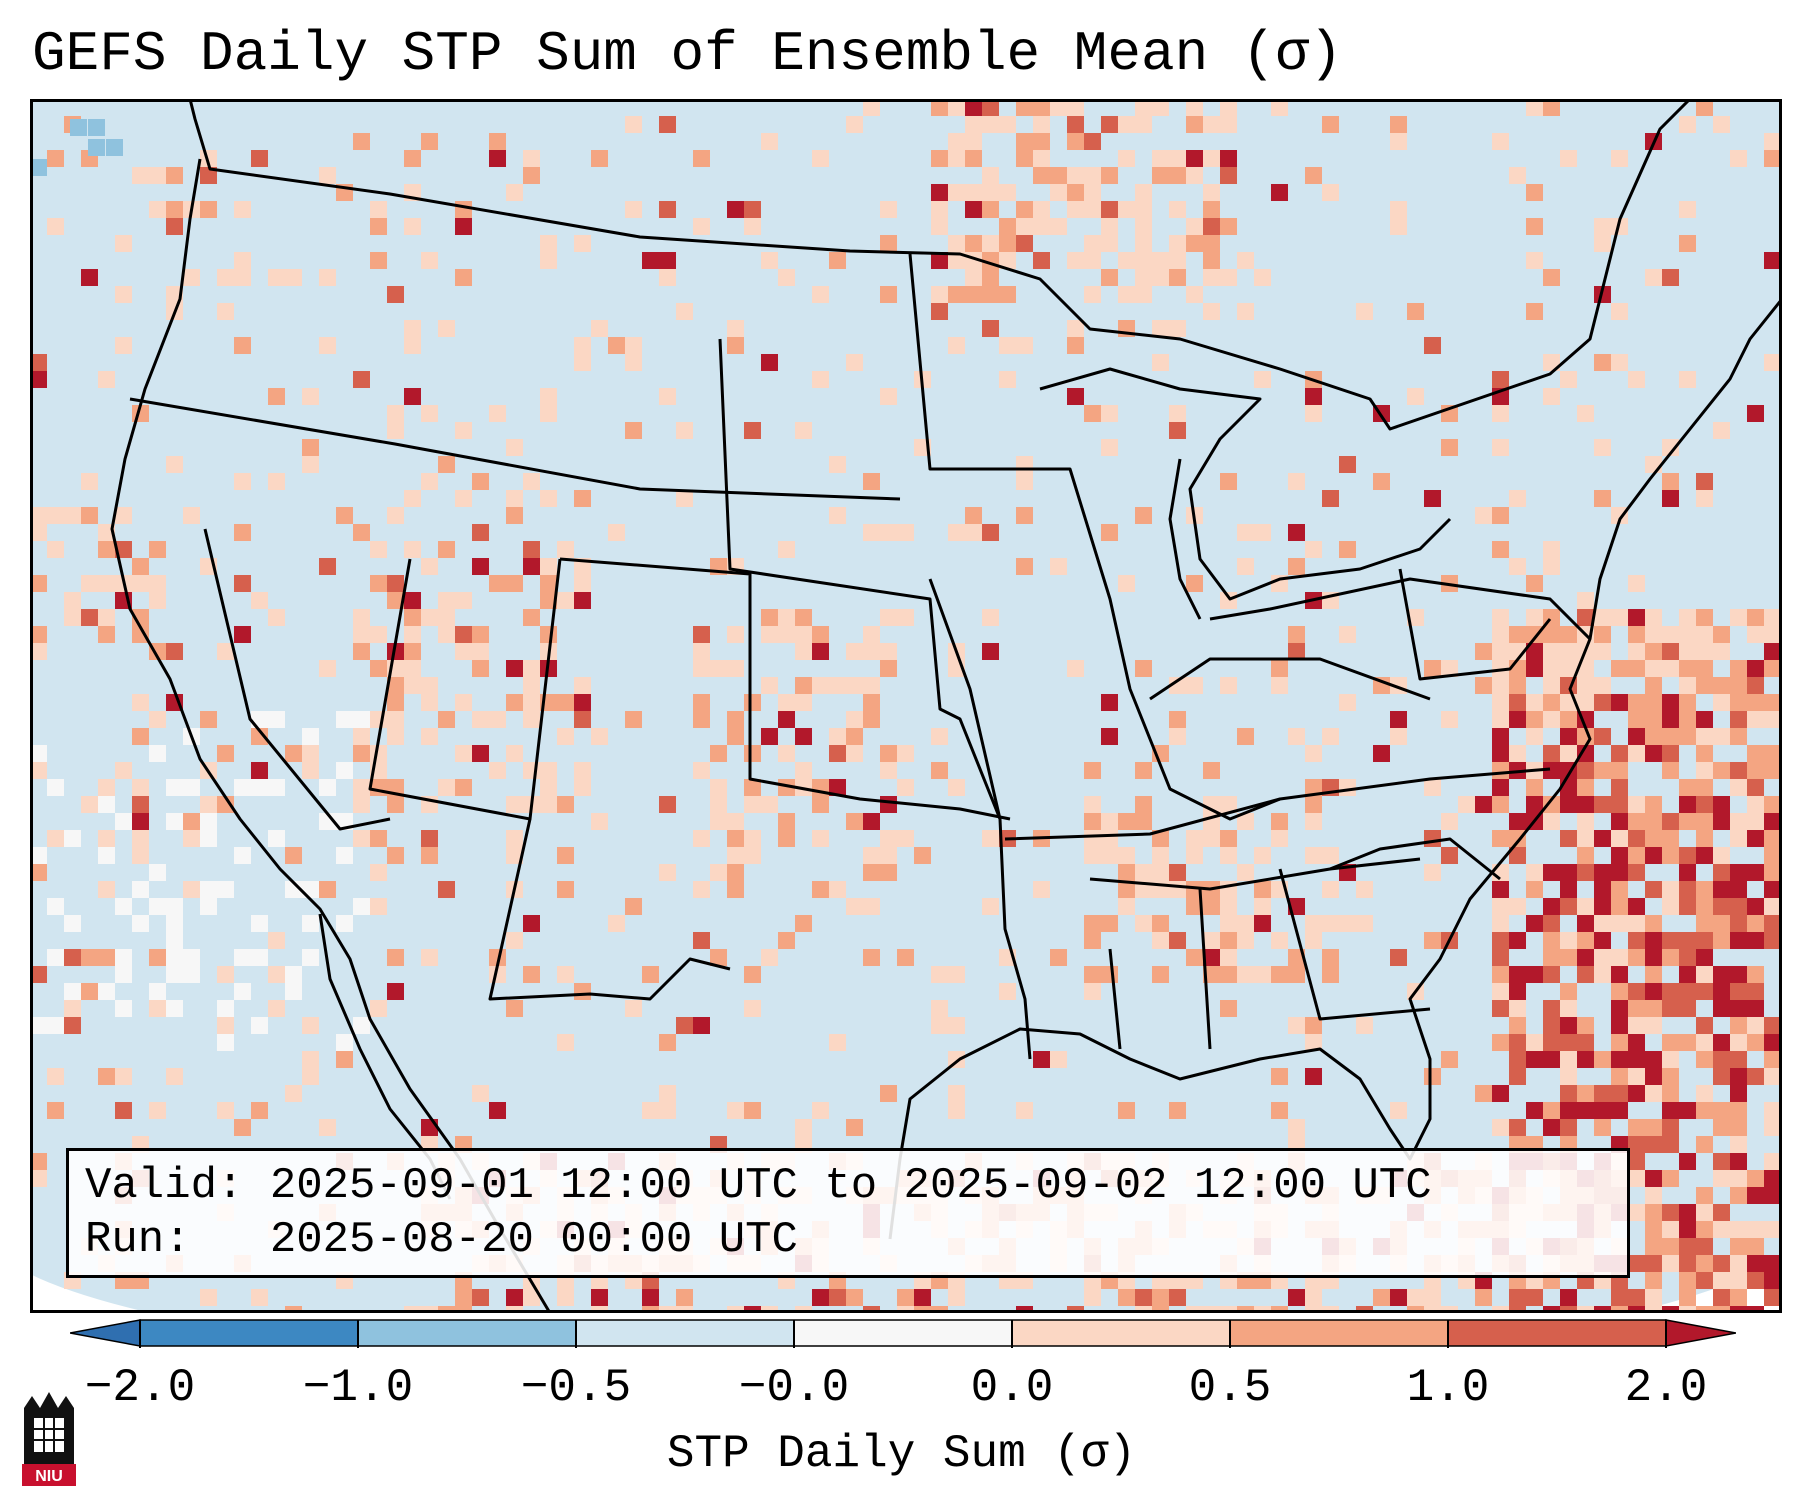 The image size is (1803, 1506). Describe the element at coordinates (78, 127) in the screenshot. I see `stp-cell-negative` at that location.